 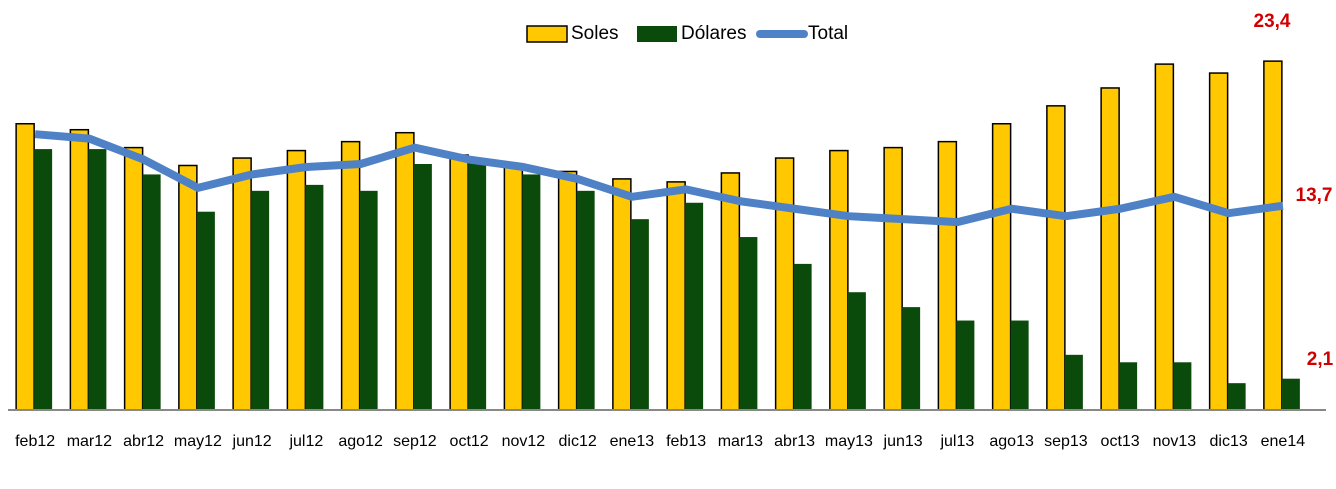 I want to click on x-tick-label: sep13, so click(x=1066, y=441).